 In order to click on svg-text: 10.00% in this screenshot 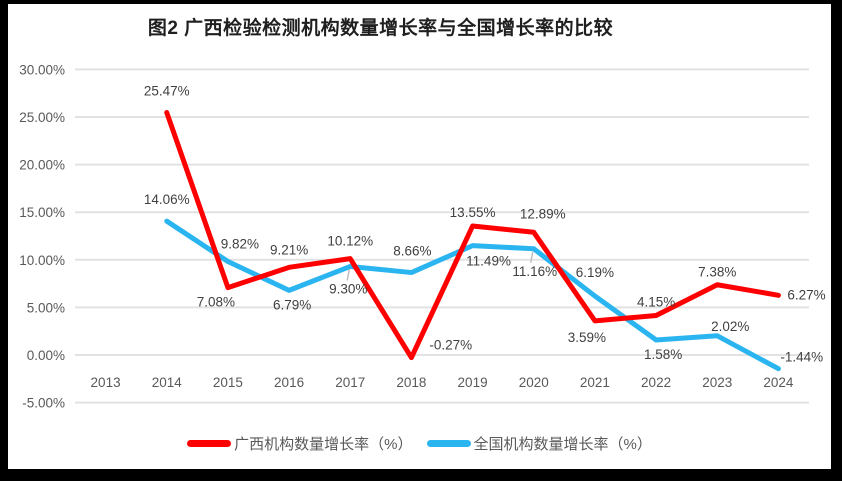, I will do `click(42, 260)`.